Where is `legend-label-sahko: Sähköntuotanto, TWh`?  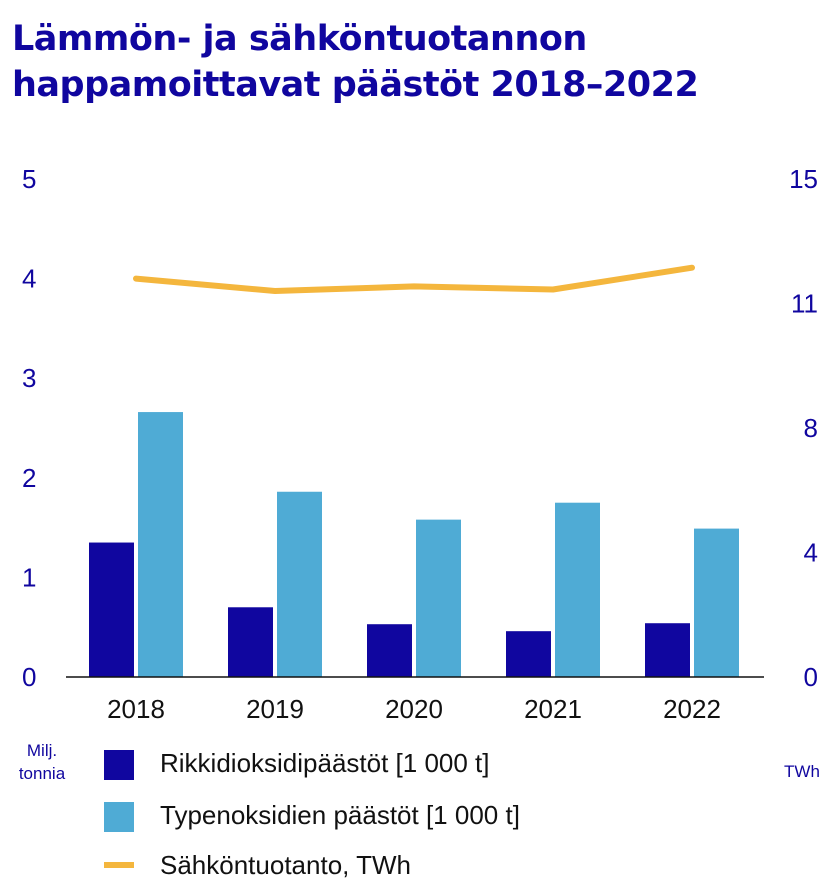 legend-label-sahko: Sähköntuotanto, TWh is located at coordinates (286, 865).